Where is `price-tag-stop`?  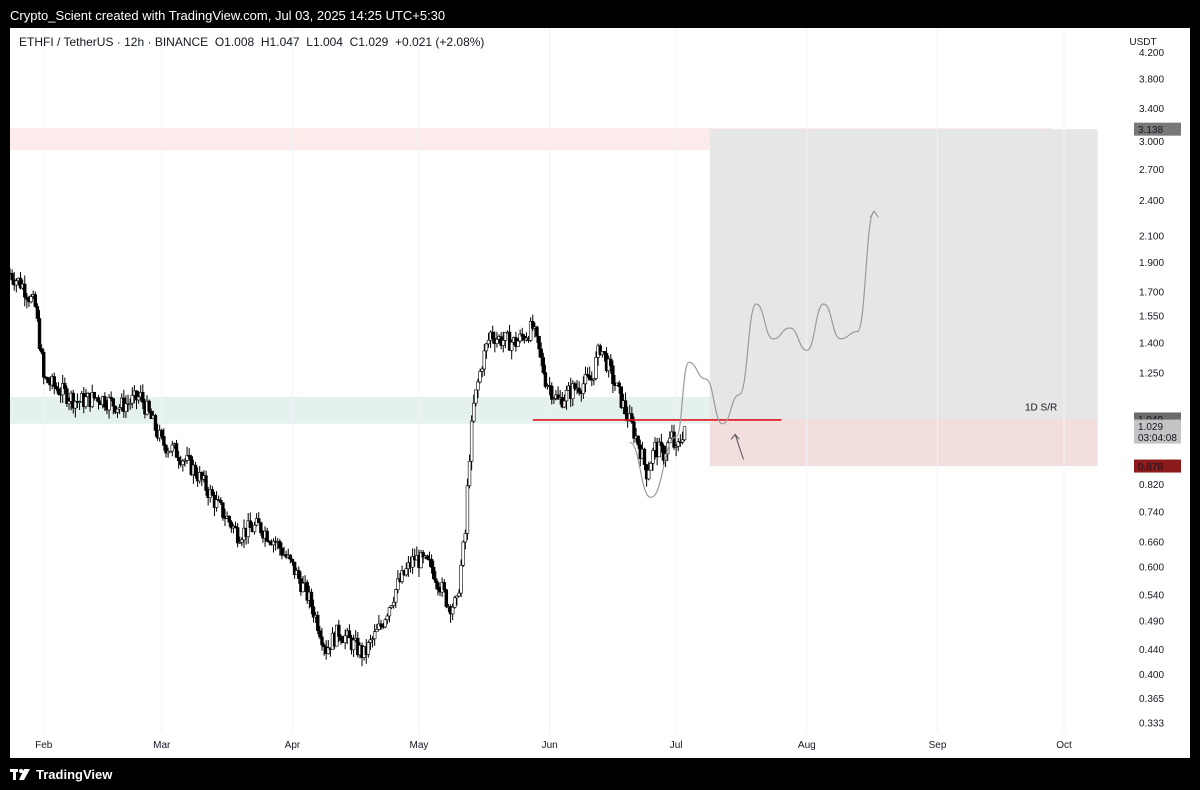 price-tag-stop is located at coordinates (1157, 466).